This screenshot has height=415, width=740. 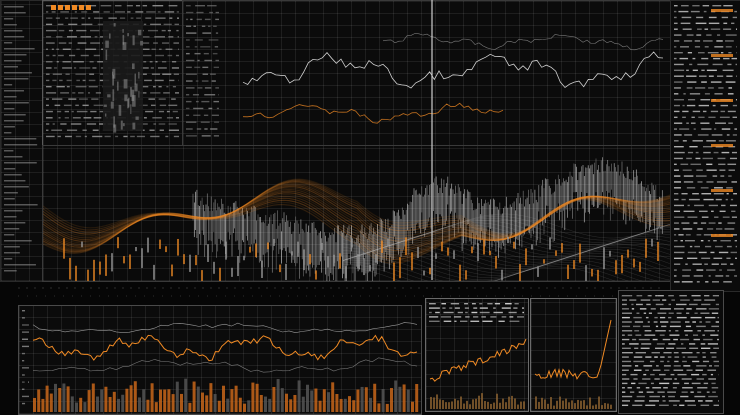 What do you see at coordinates (573, 364) in the screenshot?
I see `bottom-right-spike-chart` at bounding box center [573, 364].